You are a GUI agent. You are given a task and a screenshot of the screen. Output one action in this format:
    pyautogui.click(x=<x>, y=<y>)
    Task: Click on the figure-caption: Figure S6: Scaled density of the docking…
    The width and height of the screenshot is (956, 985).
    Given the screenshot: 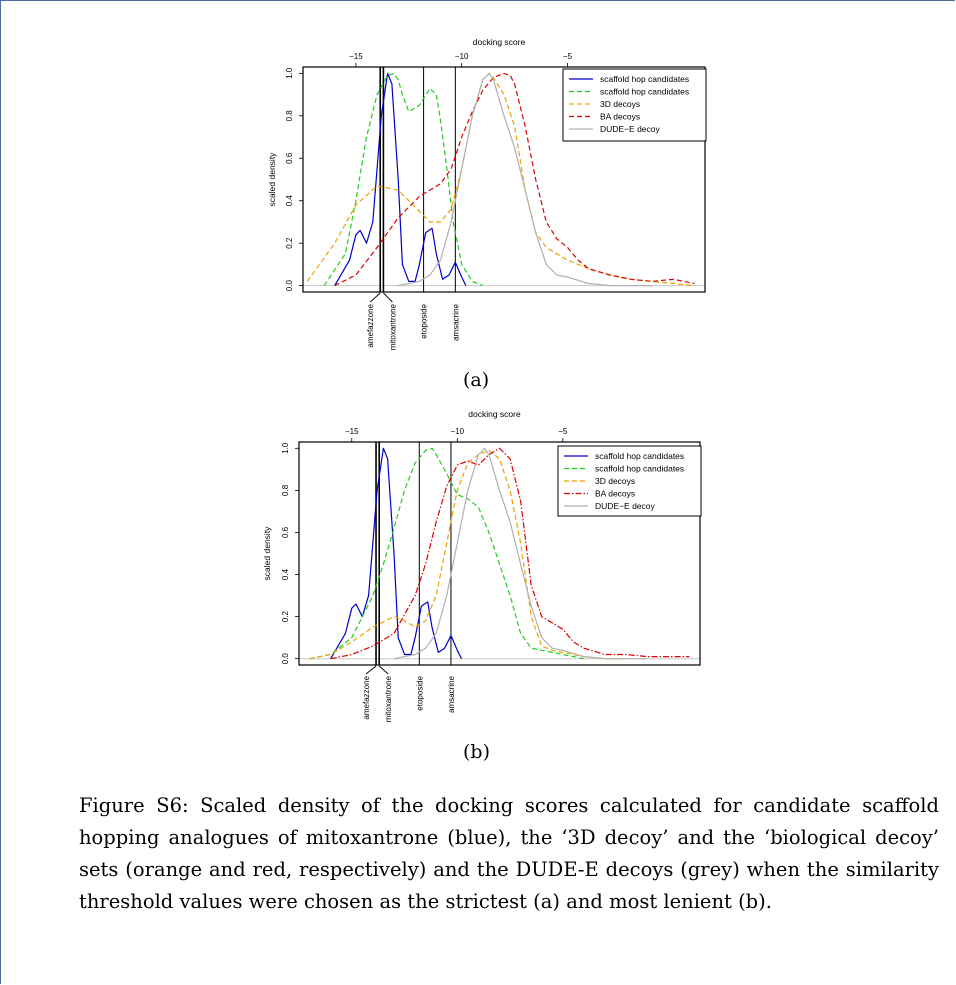 What is the action you would take?
    pyautogui.click(x=509, y=853)
    